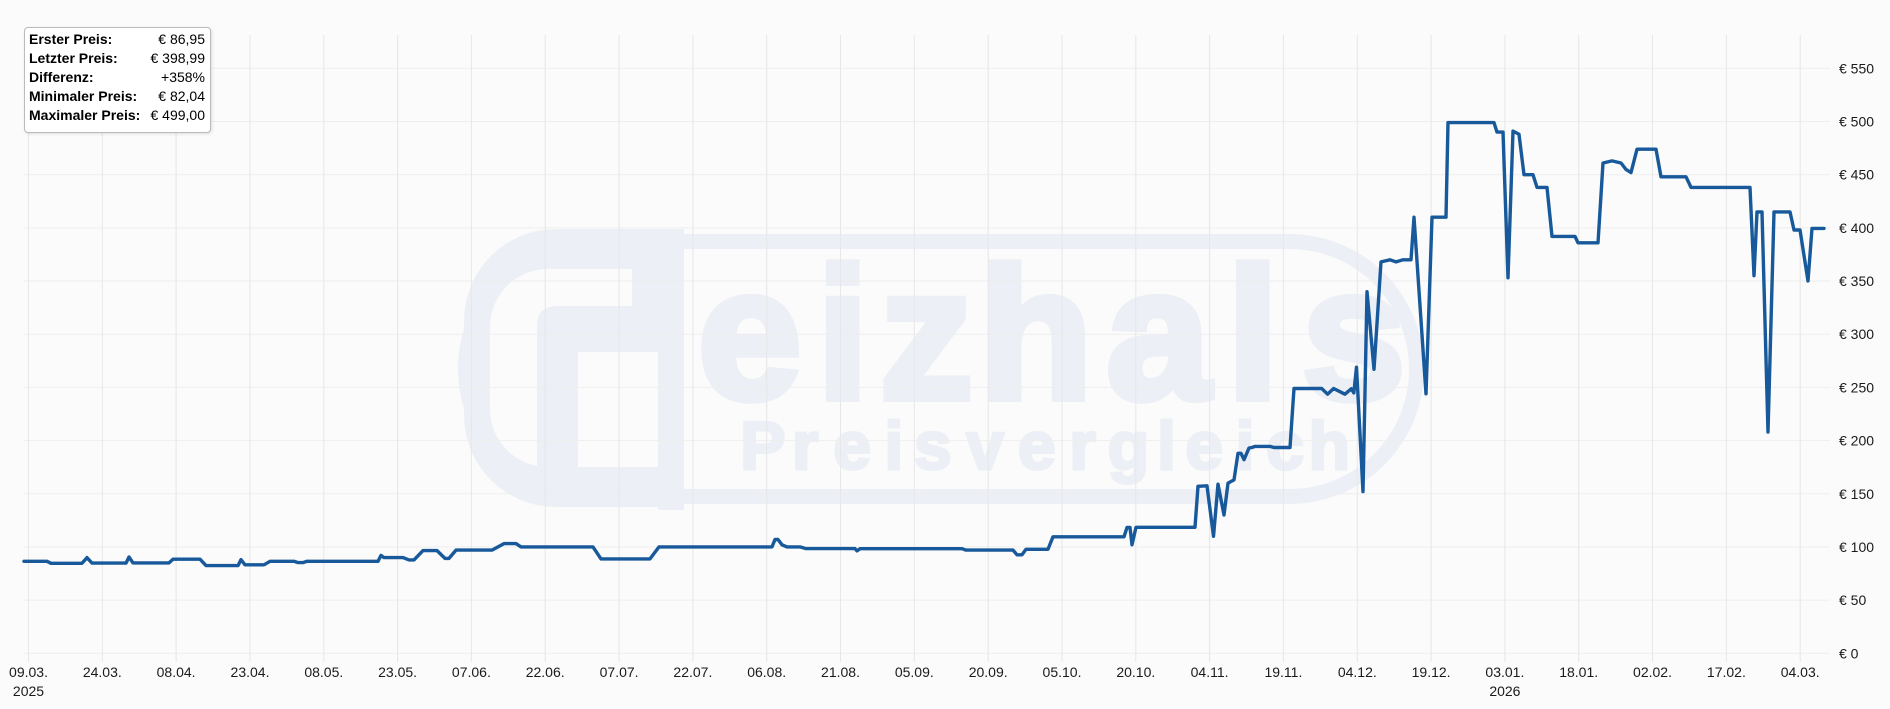  I want to click on svg-text: 07.07., so click(619, 672).